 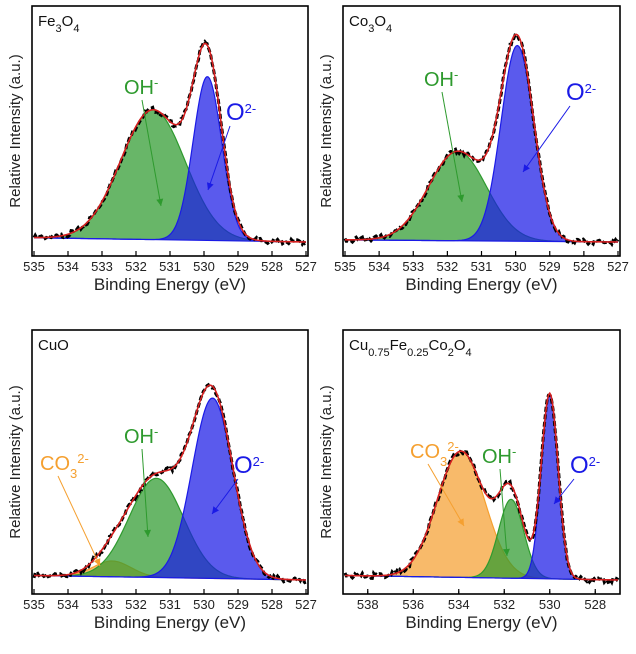 I want to click on title-subscript: 0.25, so click(x=417, y=353).